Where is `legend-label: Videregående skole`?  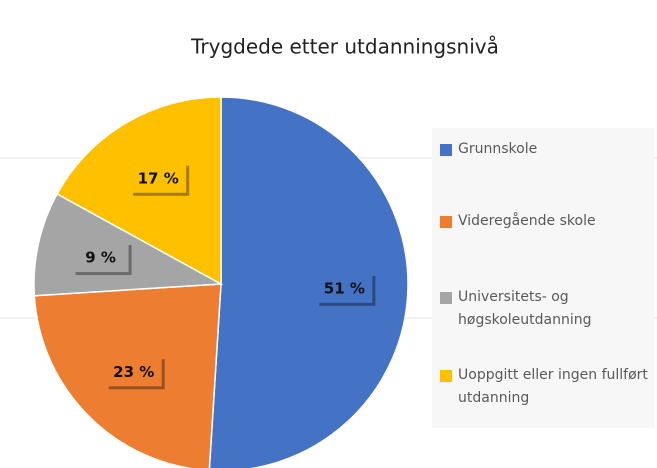
legend-label: Videregående skole is located at coordinates (527, 221).